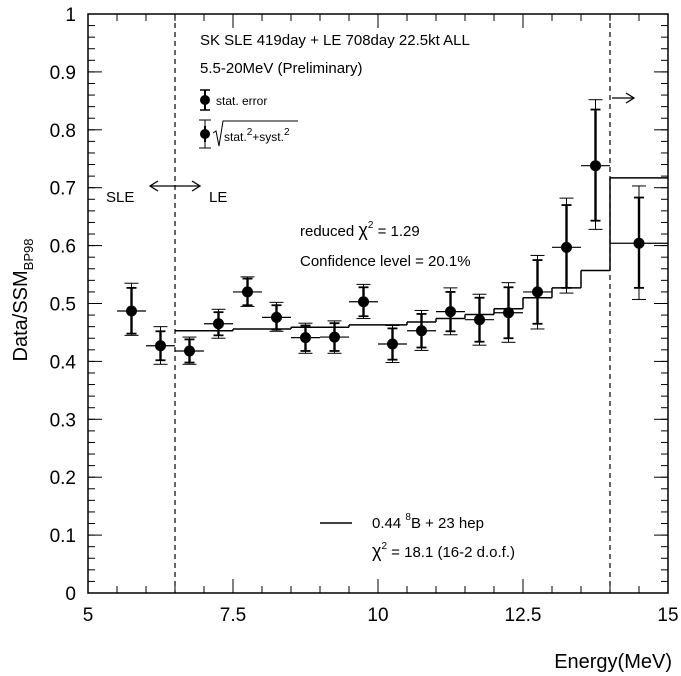  Describe the element at coordinates (63, 362) in the screenshot. I see `y-tick-label: 0.4` at that location.